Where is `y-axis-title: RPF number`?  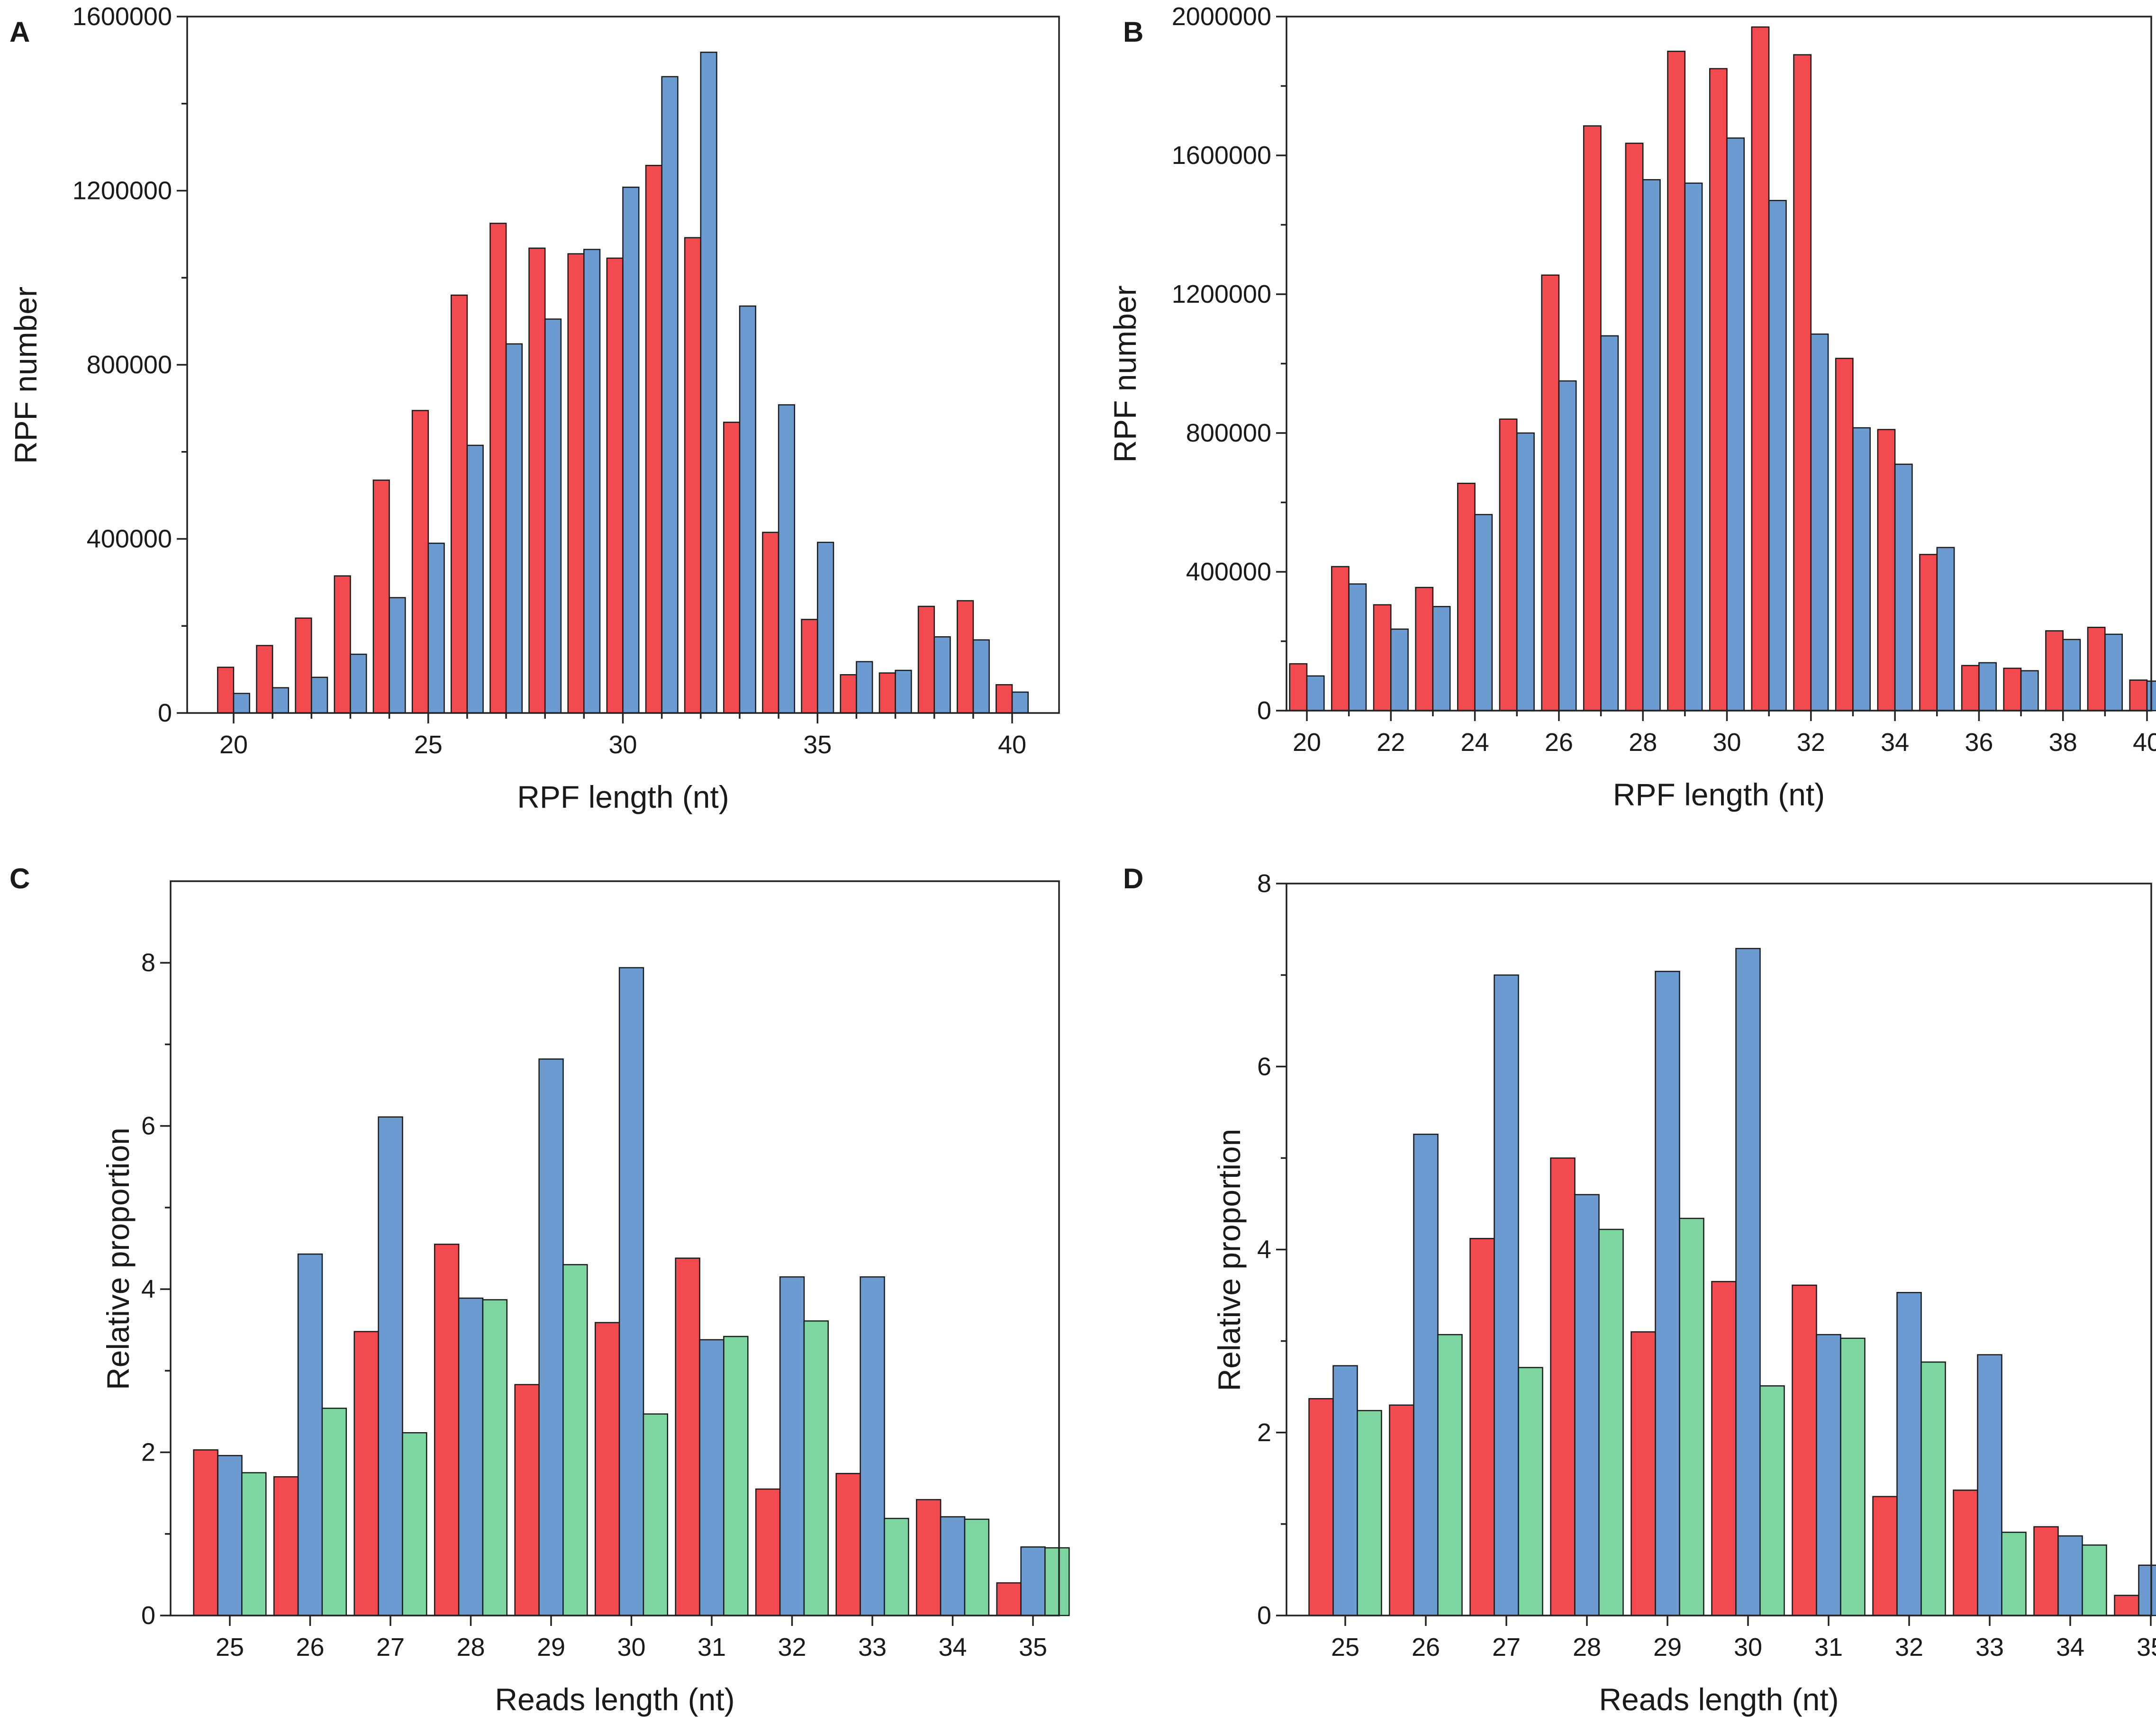 y-axis-title: RPF number is located at coordinates (26, 375).